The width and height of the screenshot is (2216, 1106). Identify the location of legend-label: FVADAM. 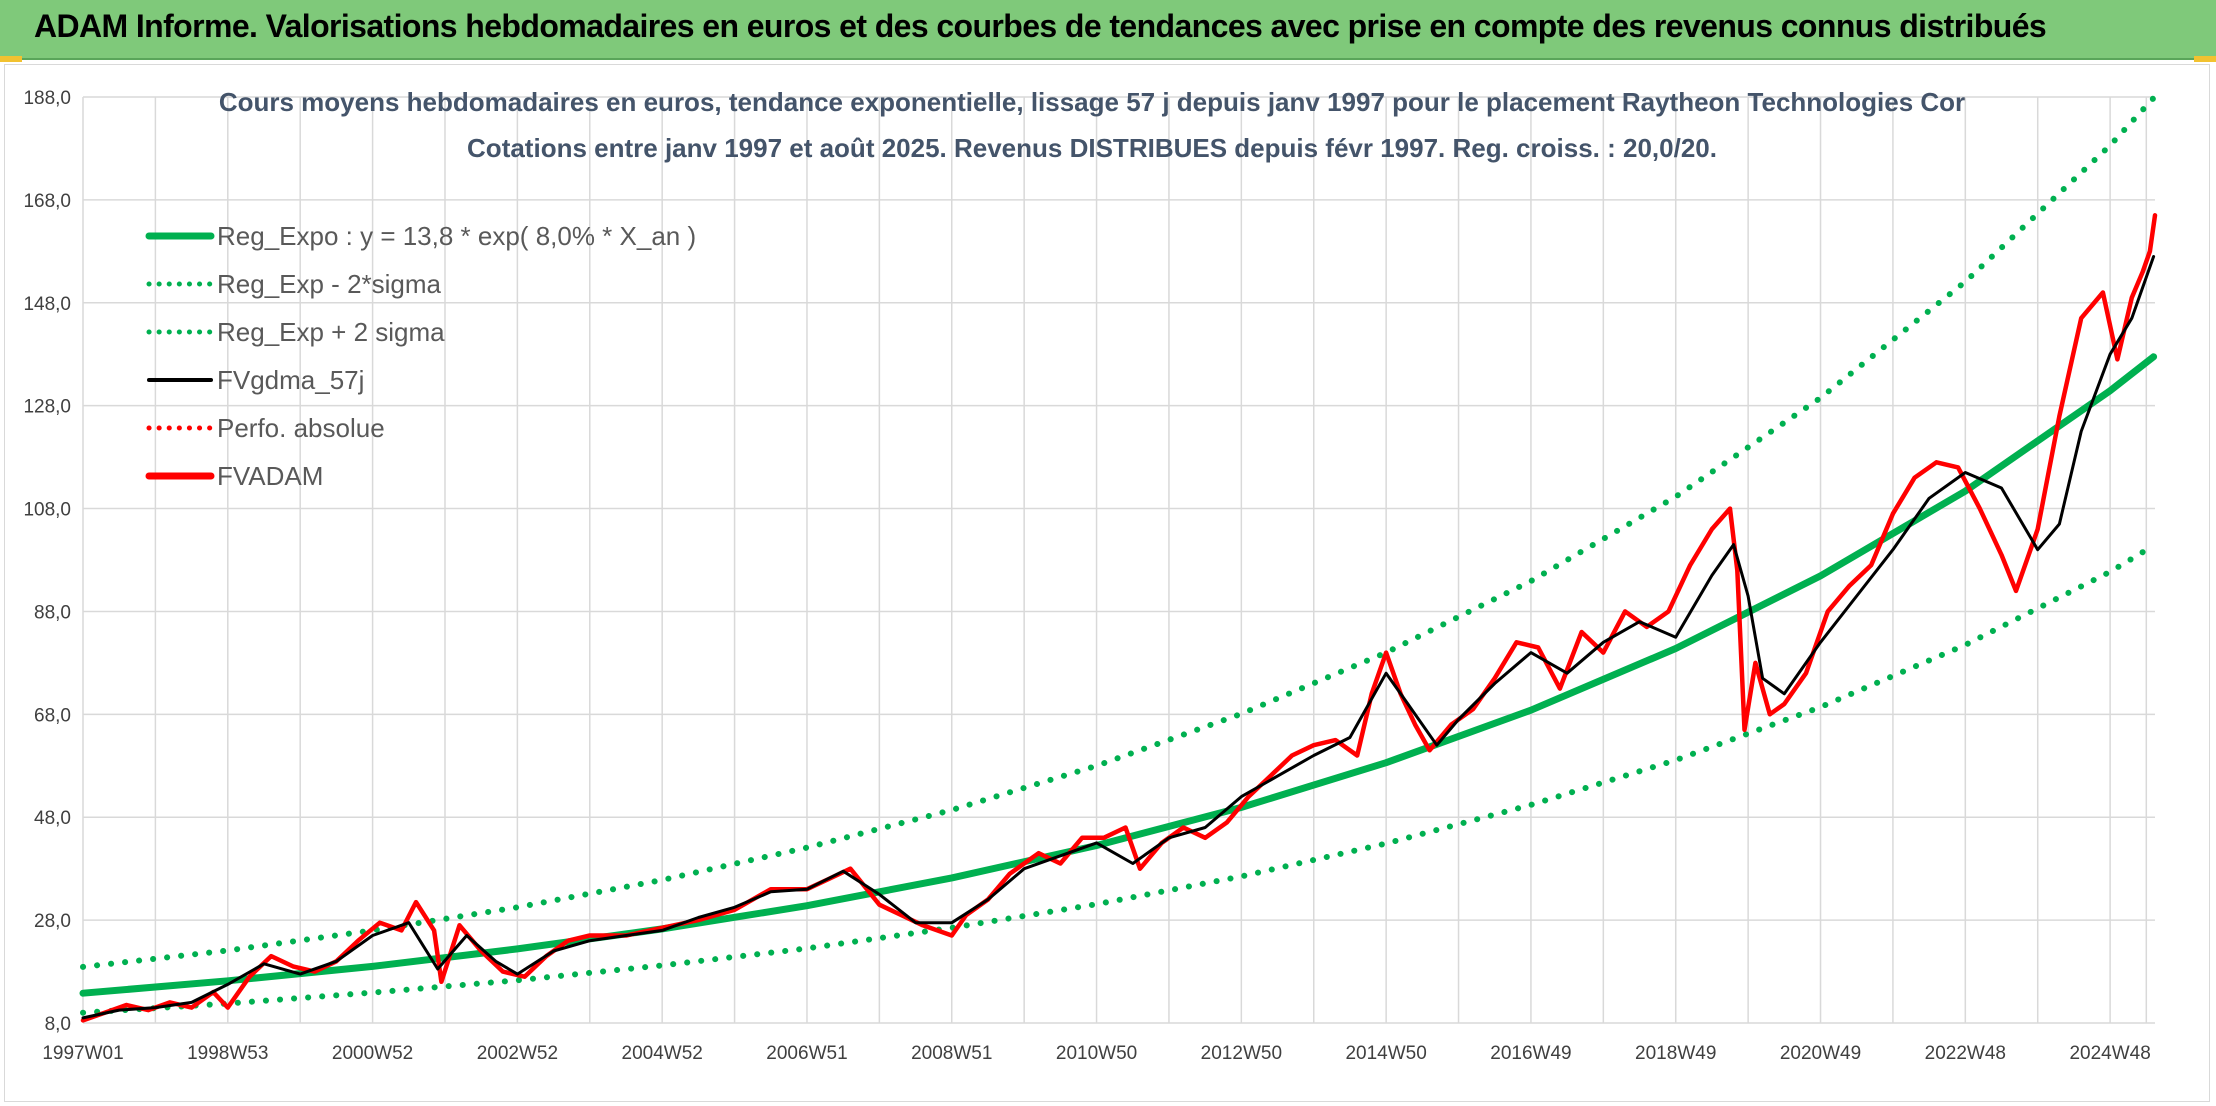
(270, 476).